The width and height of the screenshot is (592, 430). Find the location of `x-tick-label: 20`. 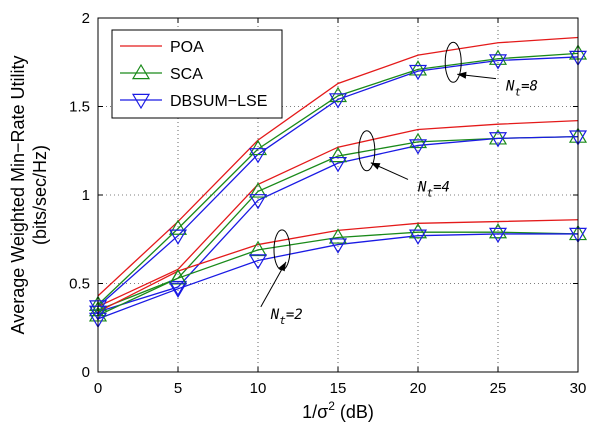

x-tick-label: 20 is located at coordinates (418, 388).